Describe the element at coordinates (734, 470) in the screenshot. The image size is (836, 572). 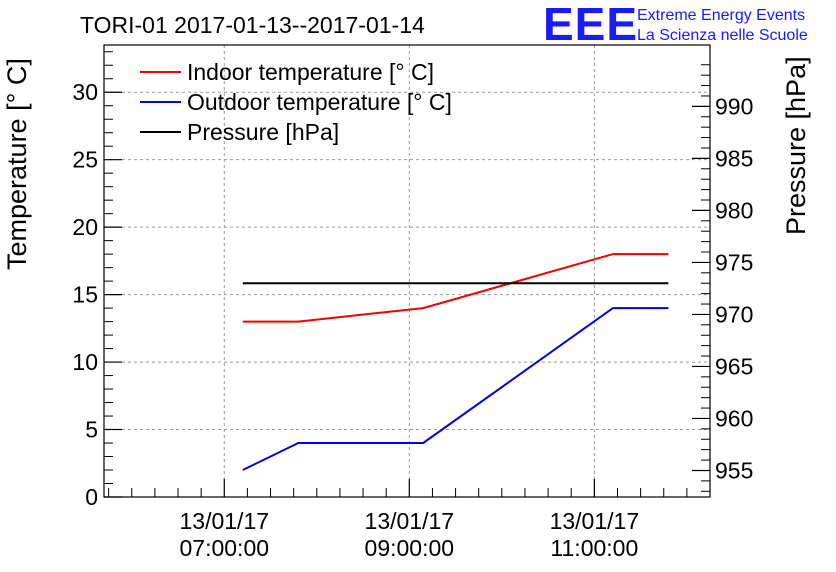
I see `y2-tick-label: 955` at that location.